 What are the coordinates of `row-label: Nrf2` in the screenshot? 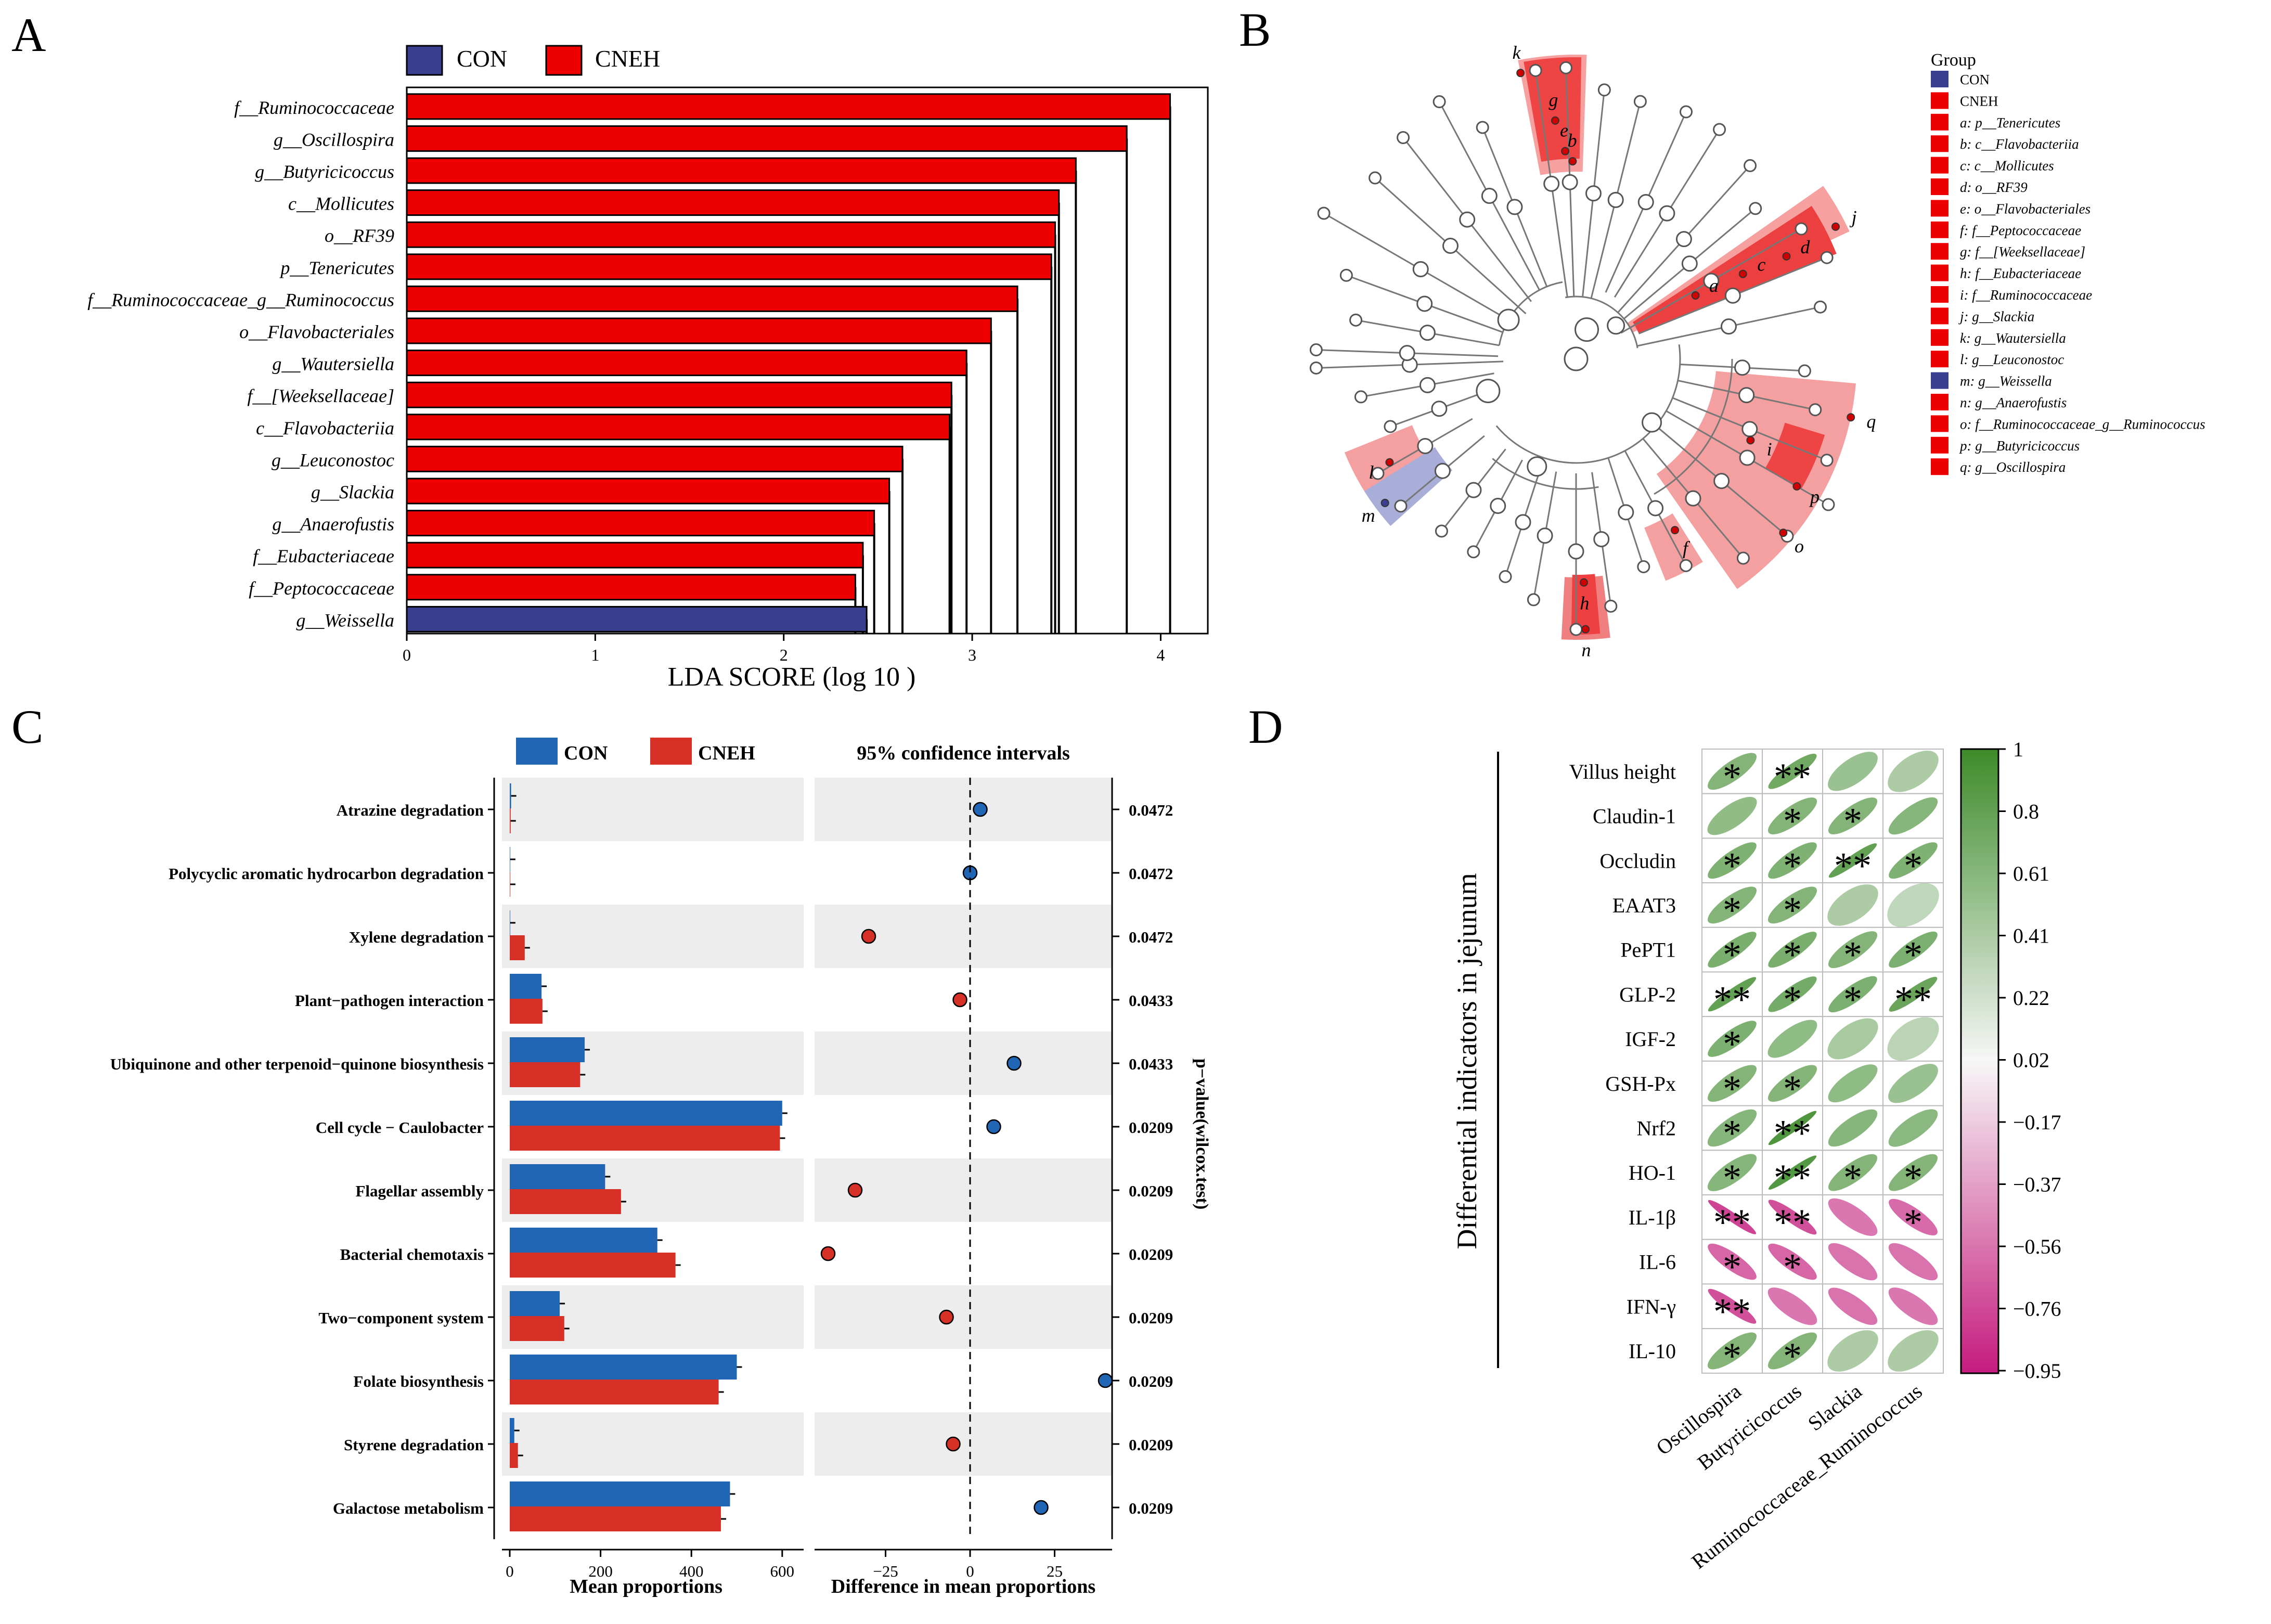 It's located at (1656, 1128).